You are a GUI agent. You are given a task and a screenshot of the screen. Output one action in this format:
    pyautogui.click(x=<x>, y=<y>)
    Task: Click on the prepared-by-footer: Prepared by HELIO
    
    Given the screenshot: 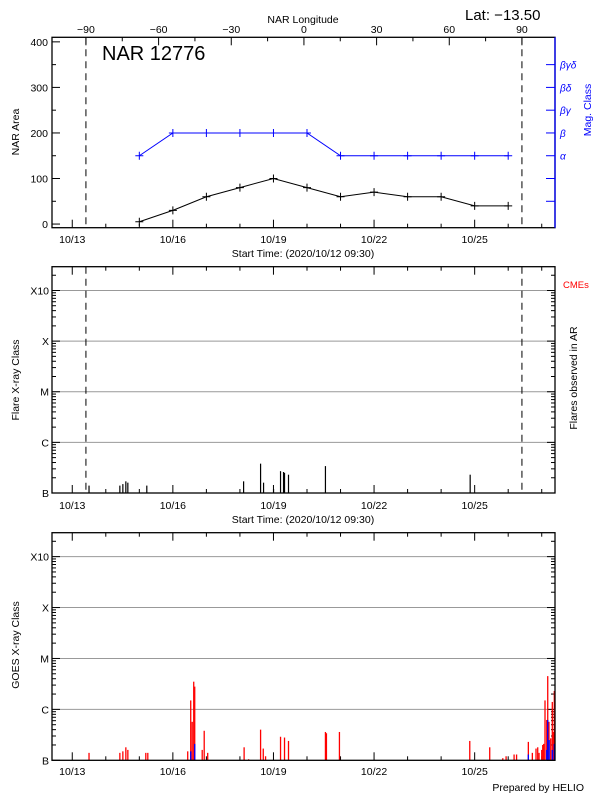 What is the action you would take?
    pyautogui.click(x=538, y=788)
    